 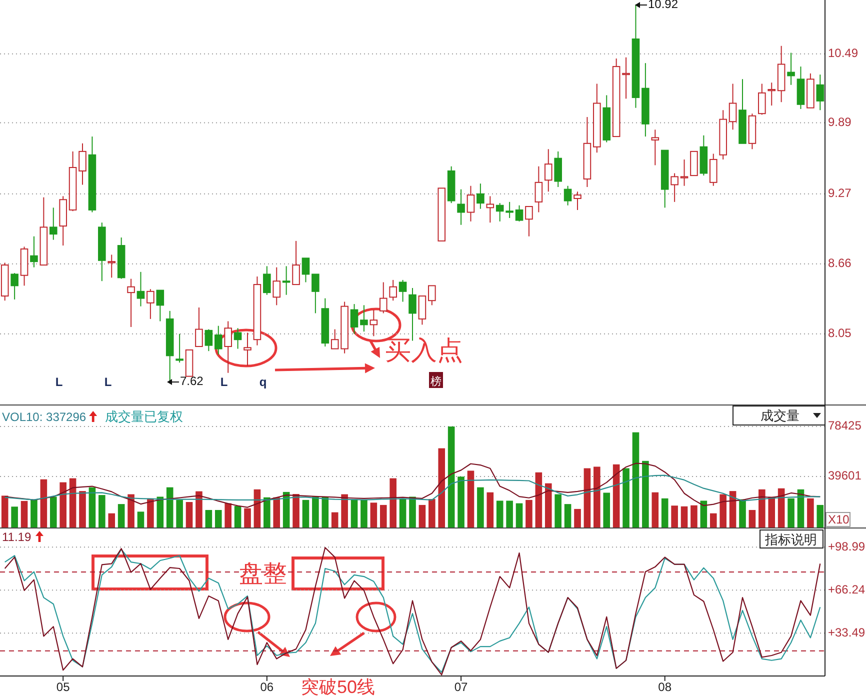 I want to click on annotation: 成交量, so click(x=780, y=415).